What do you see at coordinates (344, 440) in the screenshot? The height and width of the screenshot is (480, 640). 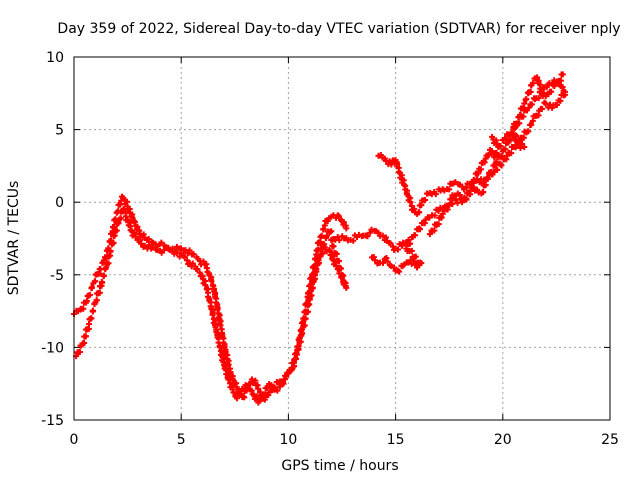 I see `x-tick-labels: 0 5 10 15 20 25` at bounding box center [344, 440].